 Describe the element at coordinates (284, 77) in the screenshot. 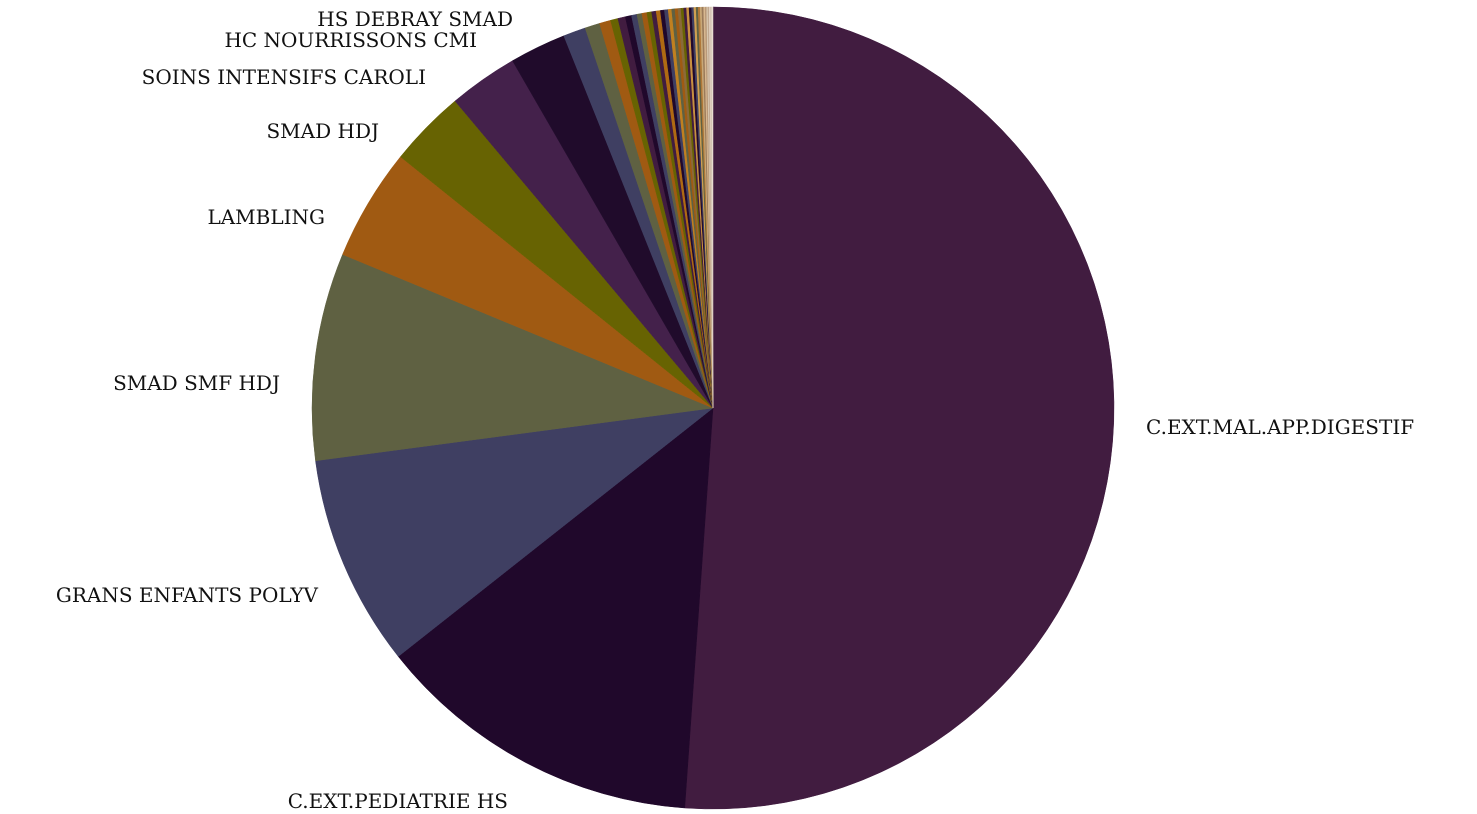

I see `slice-label-soins-intensifs-caroli: SOINS INTENSIFS CAROLI` at that location.